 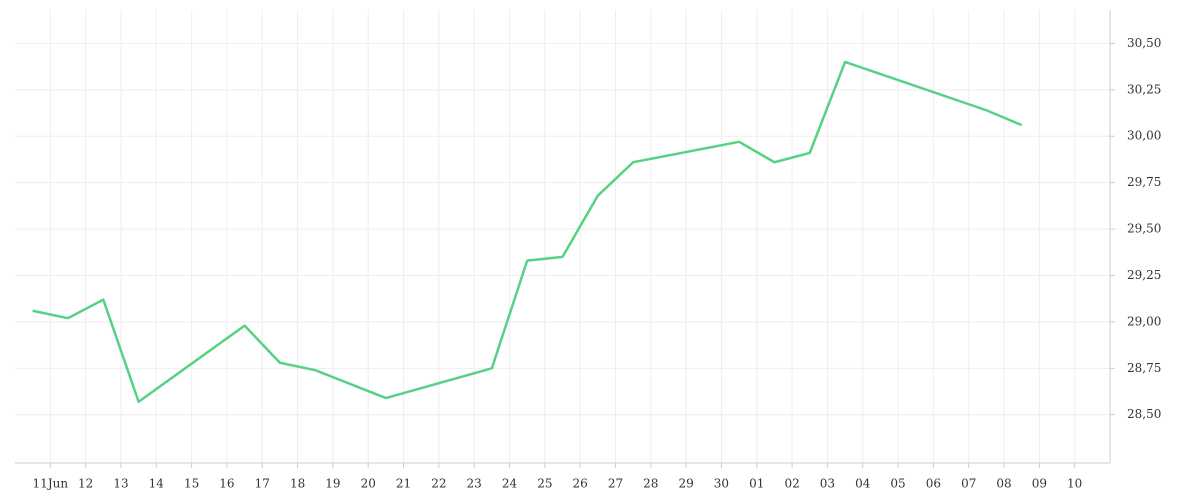 What do you see at coordinates (368, 484) in the screenshot?
I see `x-tick-label: 20` at bounding box center [368, 484].